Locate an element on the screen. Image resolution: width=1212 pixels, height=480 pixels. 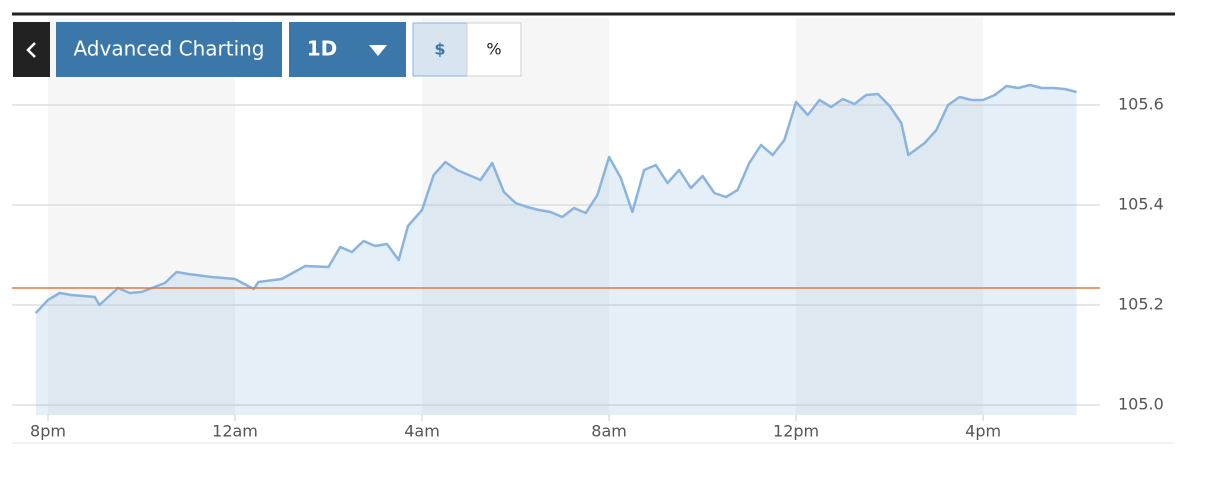
x-tick-label: 12am is located at coordinates (235, 431).